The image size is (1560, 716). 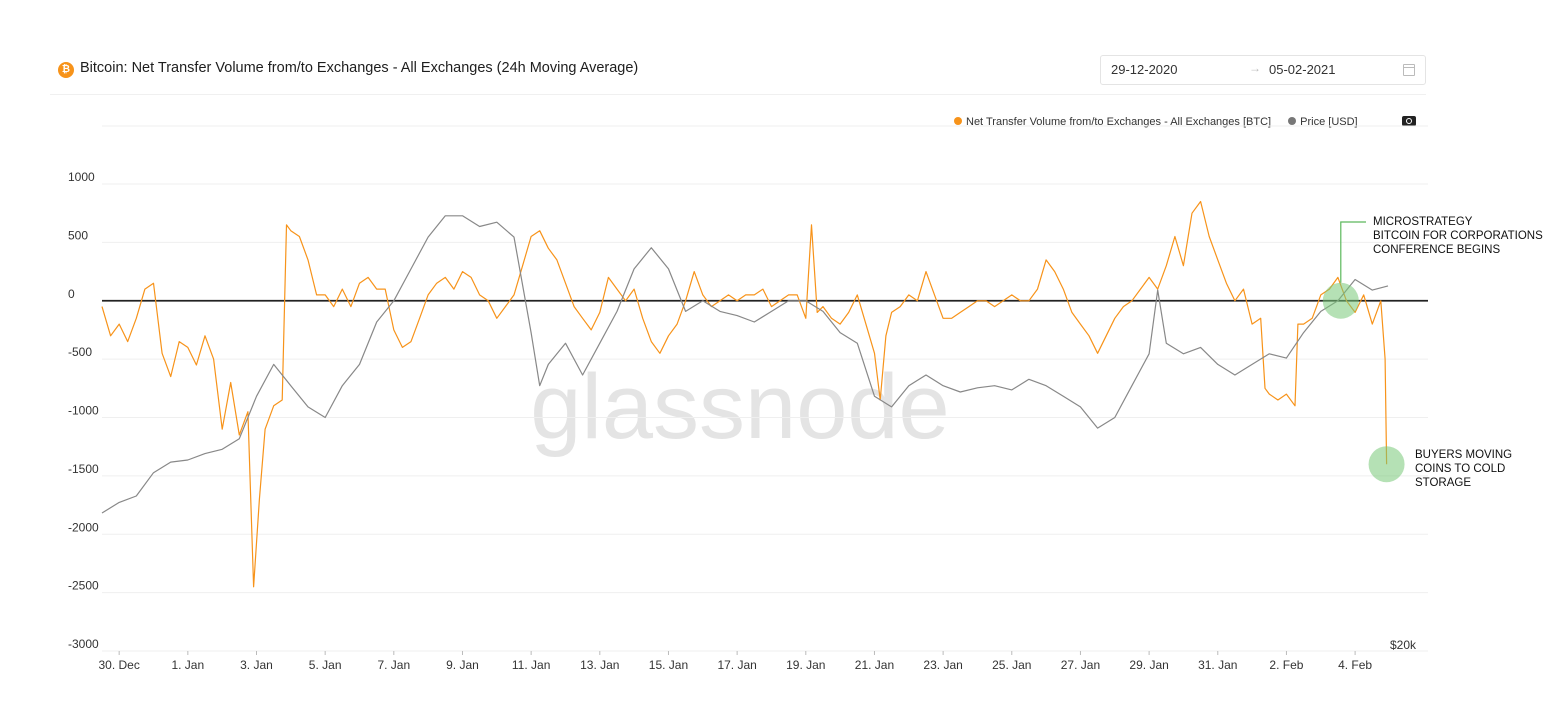 I want to click on annotation-text: BITCOIN FOR CORPORATIONS, so click(x=1458, y=236).